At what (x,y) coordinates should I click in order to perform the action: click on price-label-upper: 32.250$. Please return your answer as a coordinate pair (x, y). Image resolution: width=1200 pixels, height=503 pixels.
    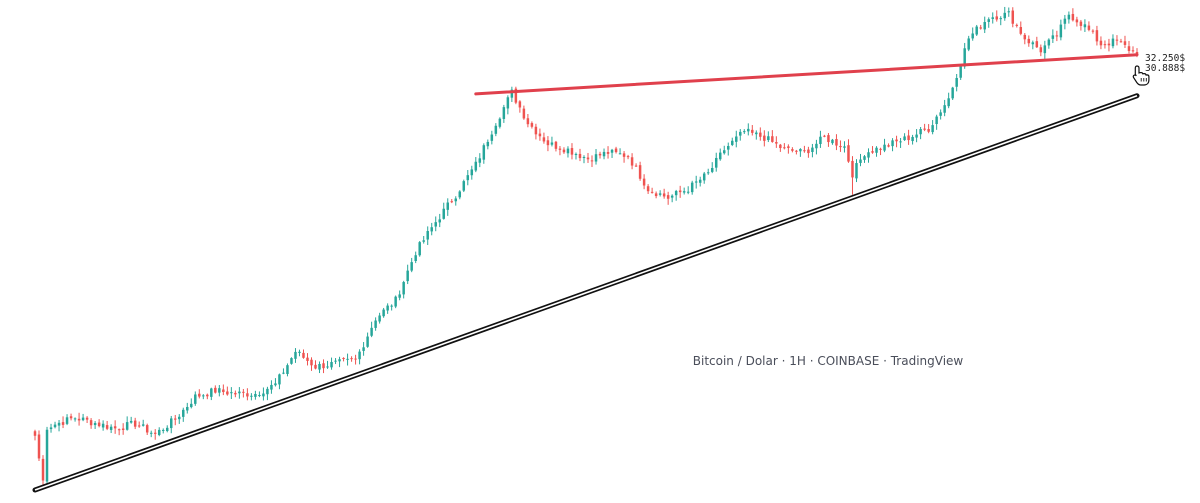
    Looking at the image, I should click on (1165, 58).